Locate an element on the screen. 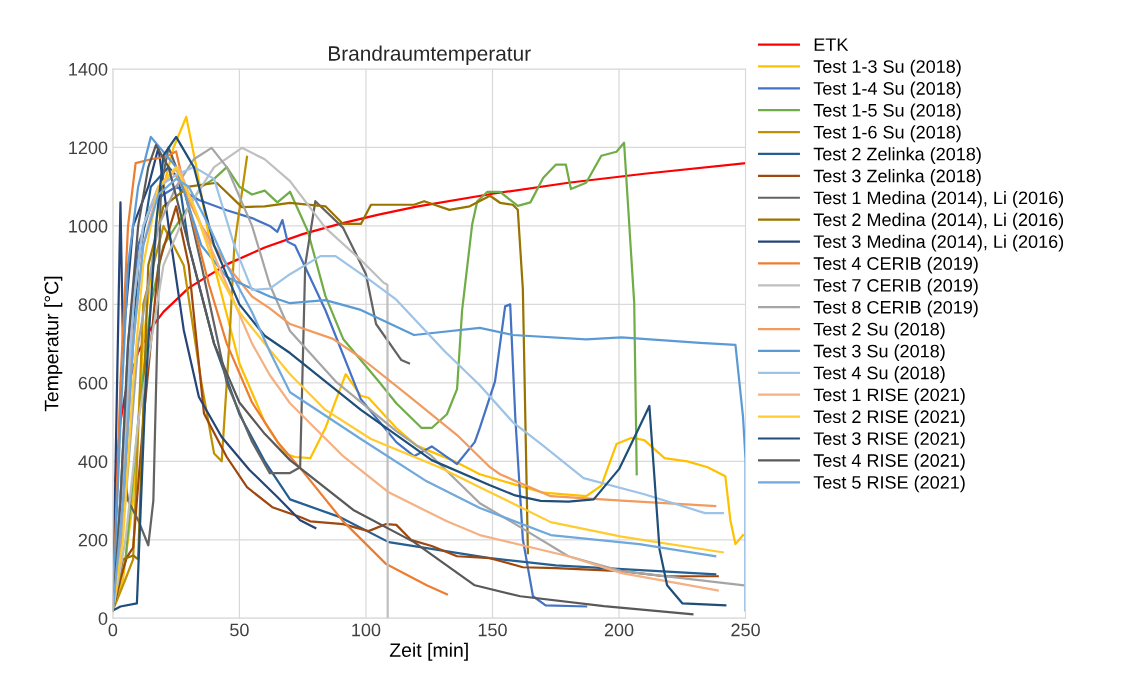  y-tick-label: 600 is located at coordinates (93, 383).